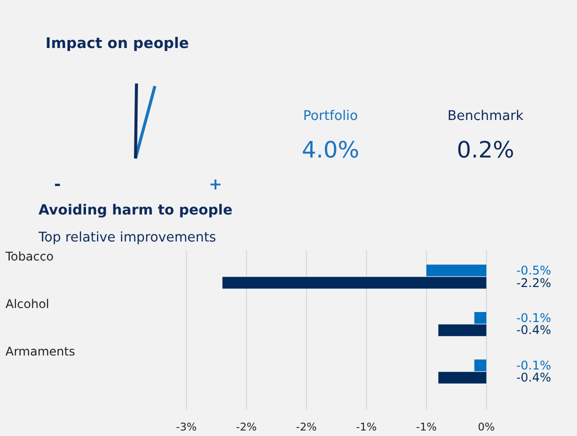  What do you see at coordinates (118, 43) in the screenshot?
I see `text: Impact on people` at bounding box center [118, 43].